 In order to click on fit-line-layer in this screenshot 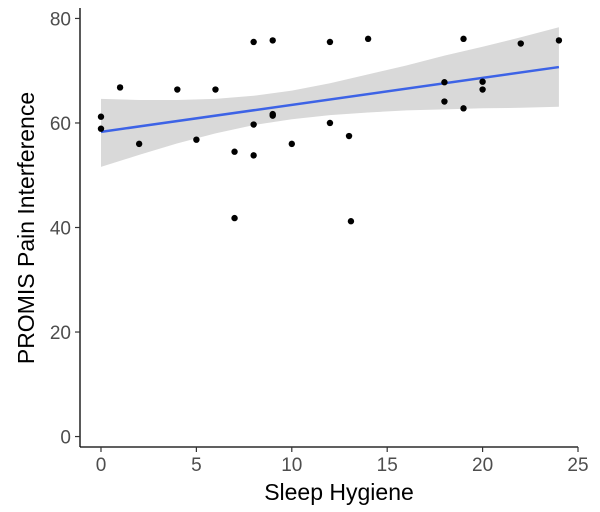, I will do `click(330, 99)`.